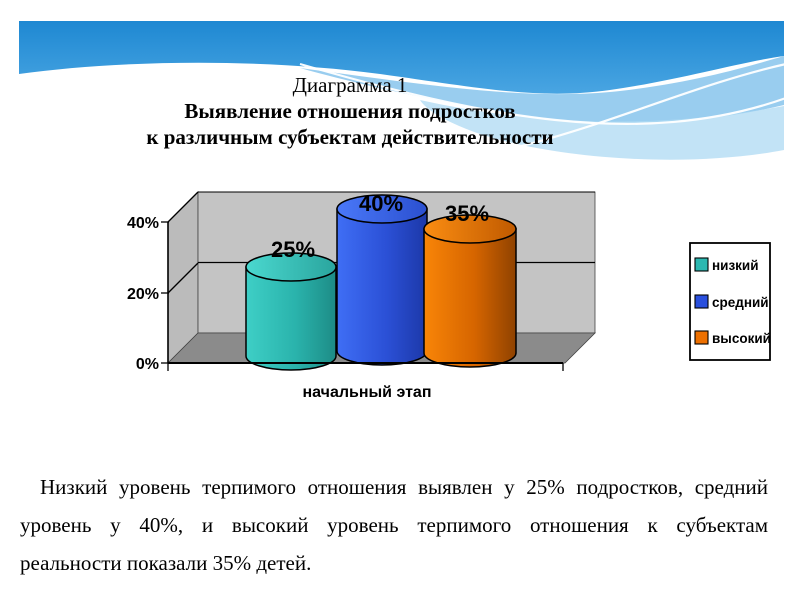  I want to click on data-label-low: 25%, so click(293, 249).